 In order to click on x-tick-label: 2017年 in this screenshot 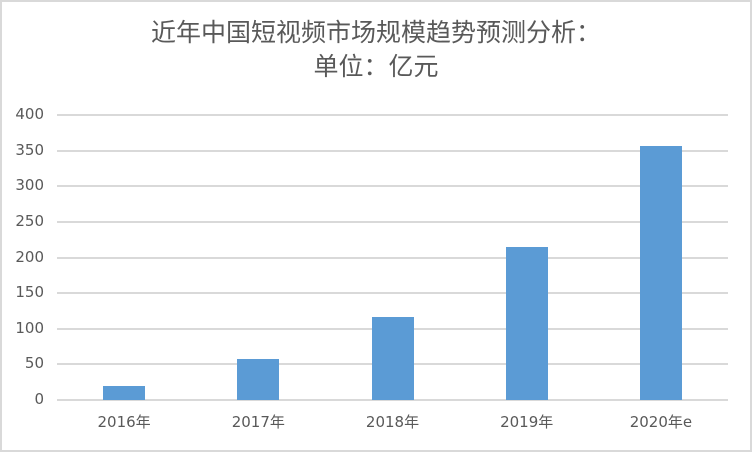, I will do `click(258, 422)`.